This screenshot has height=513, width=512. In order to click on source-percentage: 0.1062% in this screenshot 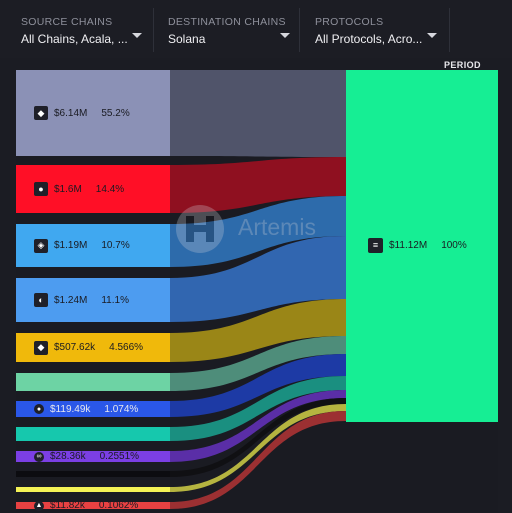, I will do `click(118, 505)`.